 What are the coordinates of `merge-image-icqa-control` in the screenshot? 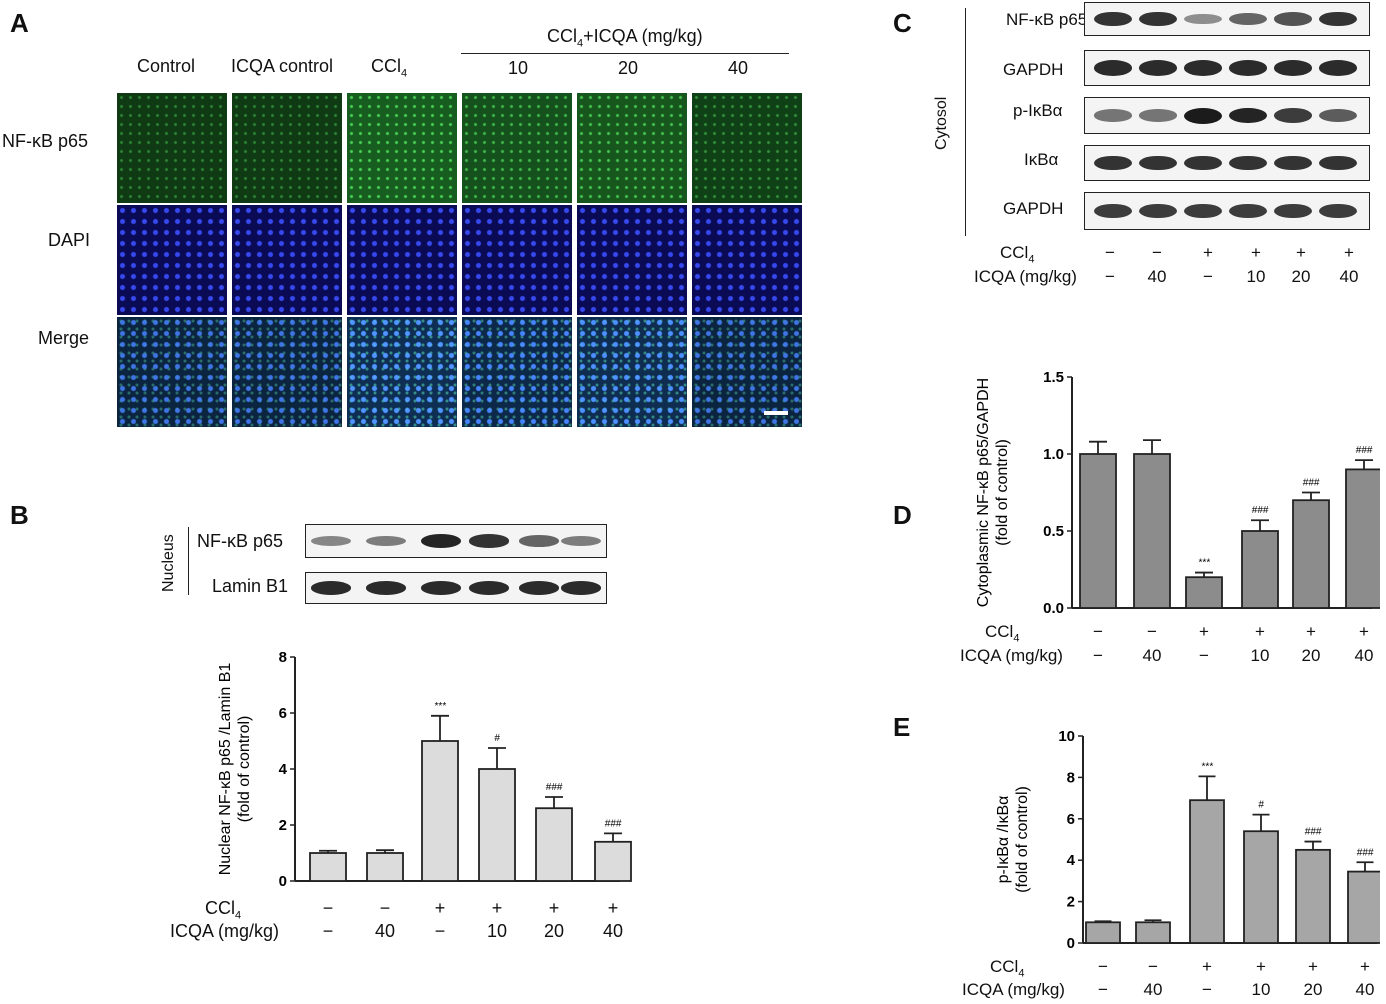 It's located at (287, 372).